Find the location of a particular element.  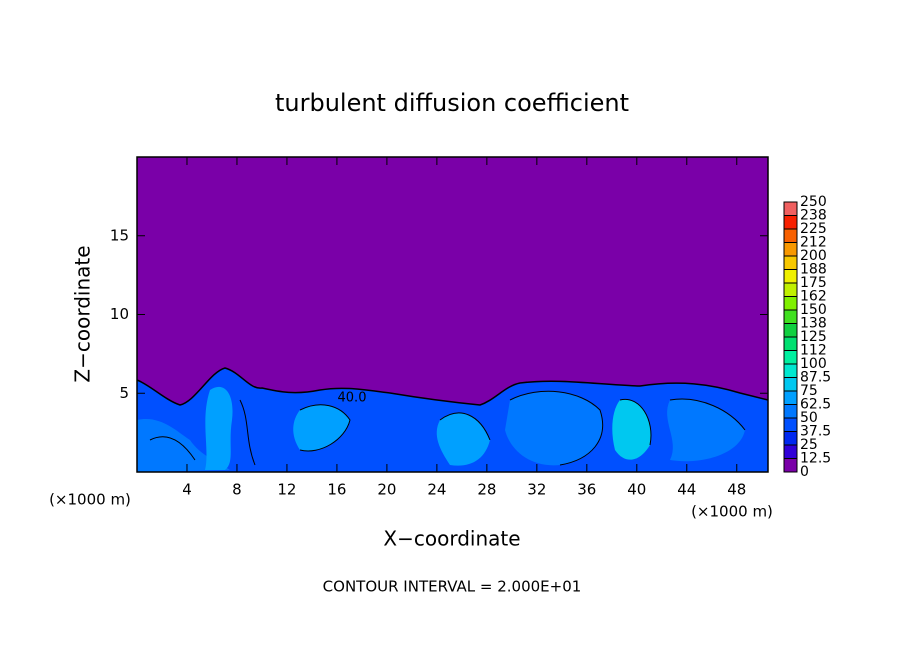

x-tick-label: 4 is located at coordinates (187, 490).